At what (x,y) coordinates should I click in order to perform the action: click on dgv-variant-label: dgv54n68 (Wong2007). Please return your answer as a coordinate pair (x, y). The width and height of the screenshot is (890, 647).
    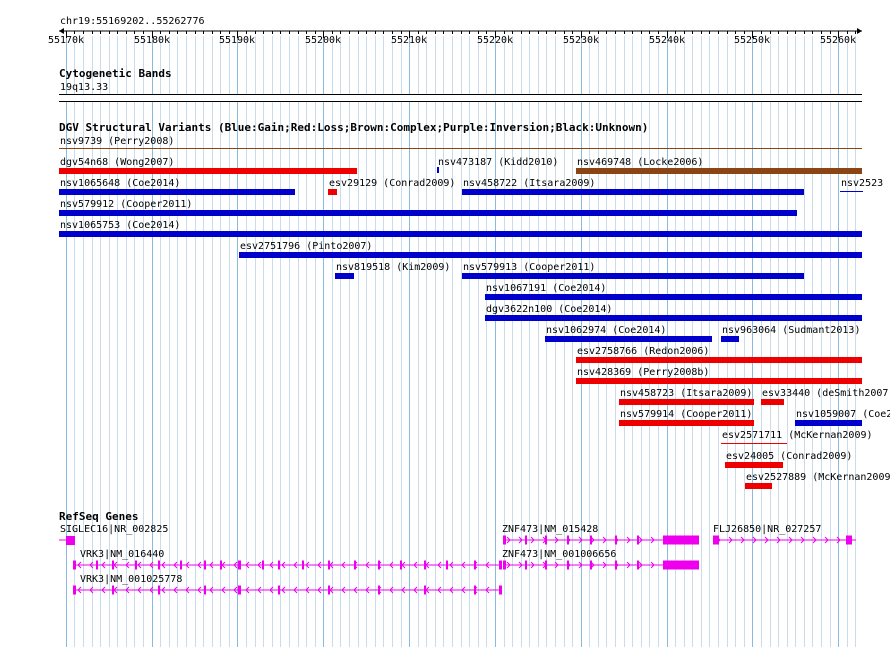
    Looking at the image, I should click on (117, 162).